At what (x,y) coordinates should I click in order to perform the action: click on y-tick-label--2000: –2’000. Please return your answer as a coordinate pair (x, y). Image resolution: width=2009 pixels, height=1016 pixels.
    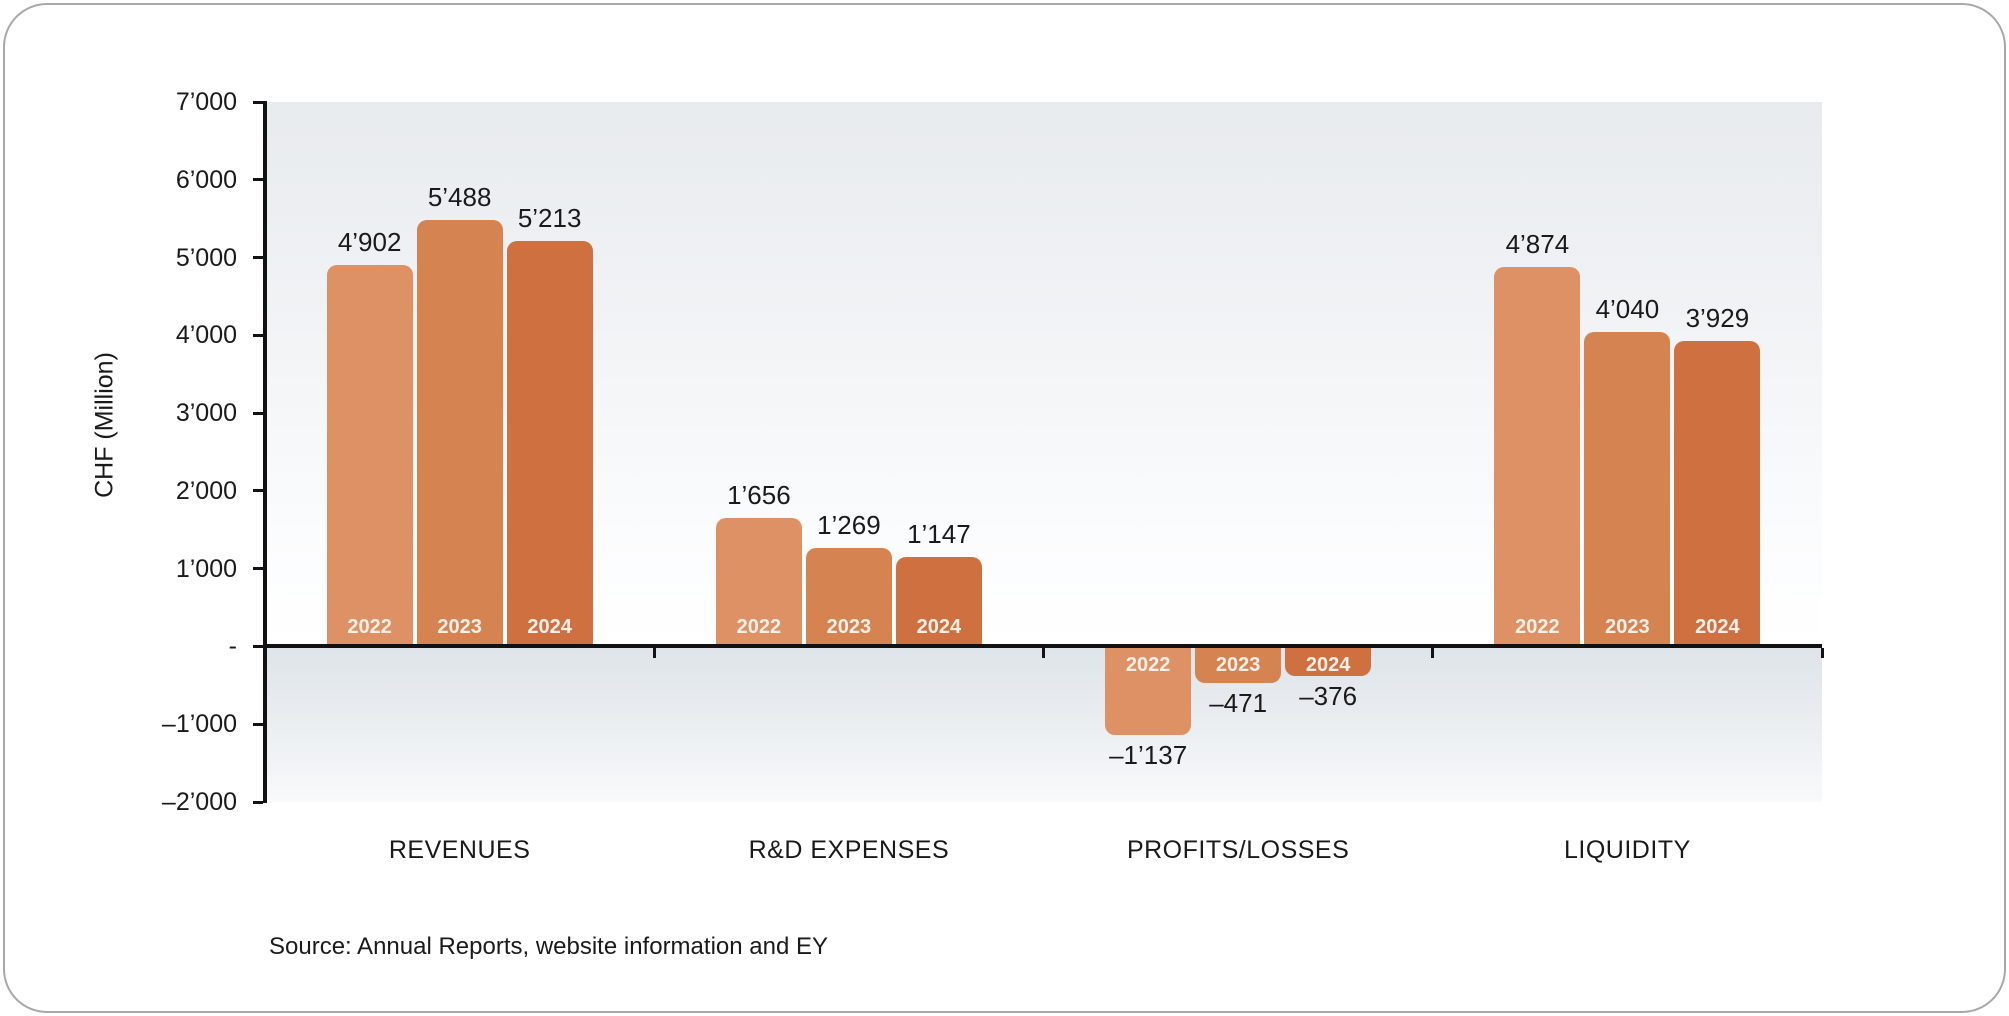
    Looking at the image, I should click on (199, 802).